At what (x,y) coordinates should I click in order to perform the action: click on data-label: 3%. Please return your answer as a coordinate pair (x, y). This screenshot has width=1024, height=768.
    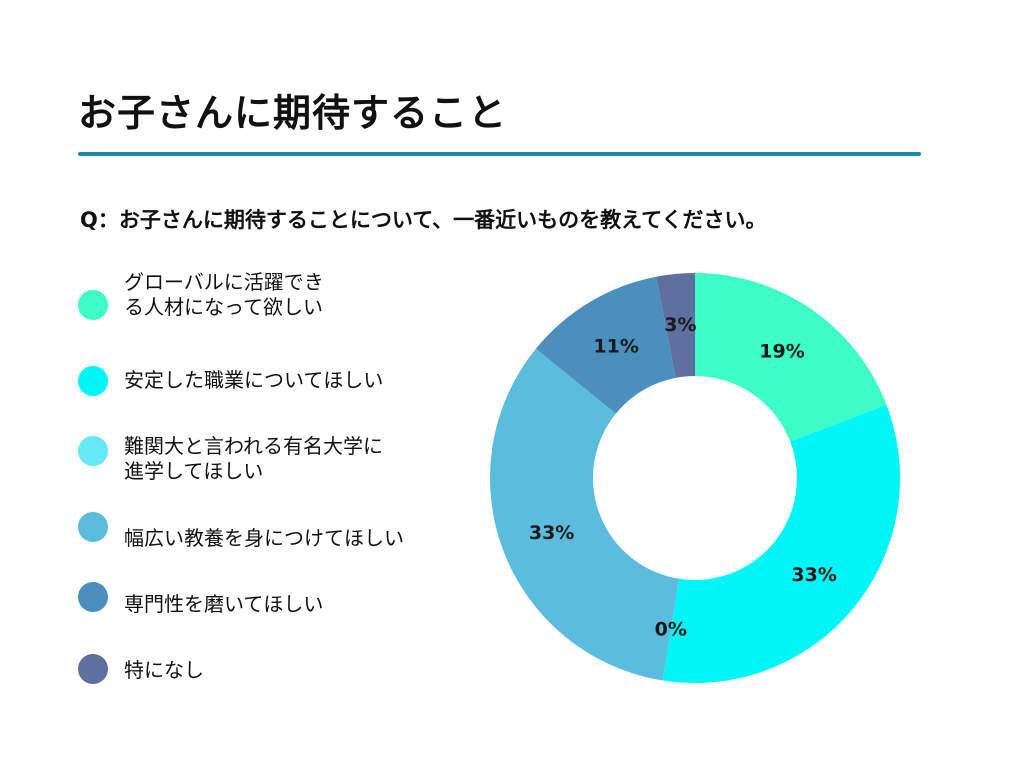
    Looking at the image, I should click on (680, 325).